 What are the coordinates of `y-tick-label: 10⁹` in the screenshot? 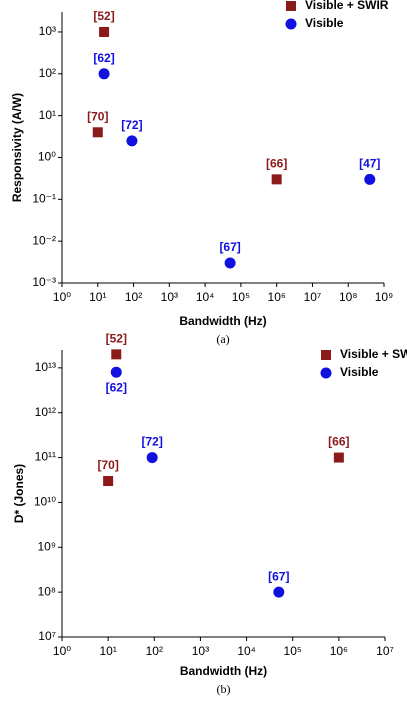 It's located at (47, 546).